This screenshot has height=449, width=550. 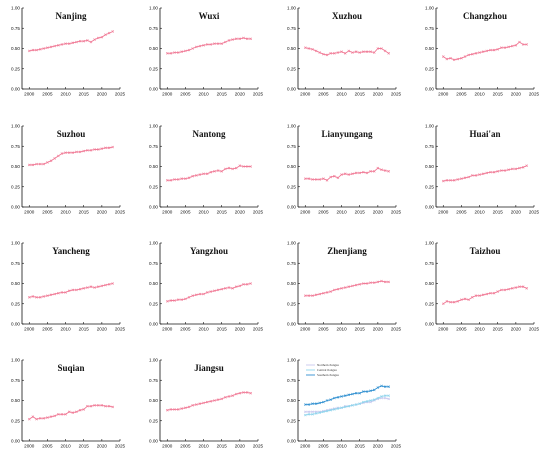 I want to click on panel-title: Lianyungang, so click(x=347, y=134).